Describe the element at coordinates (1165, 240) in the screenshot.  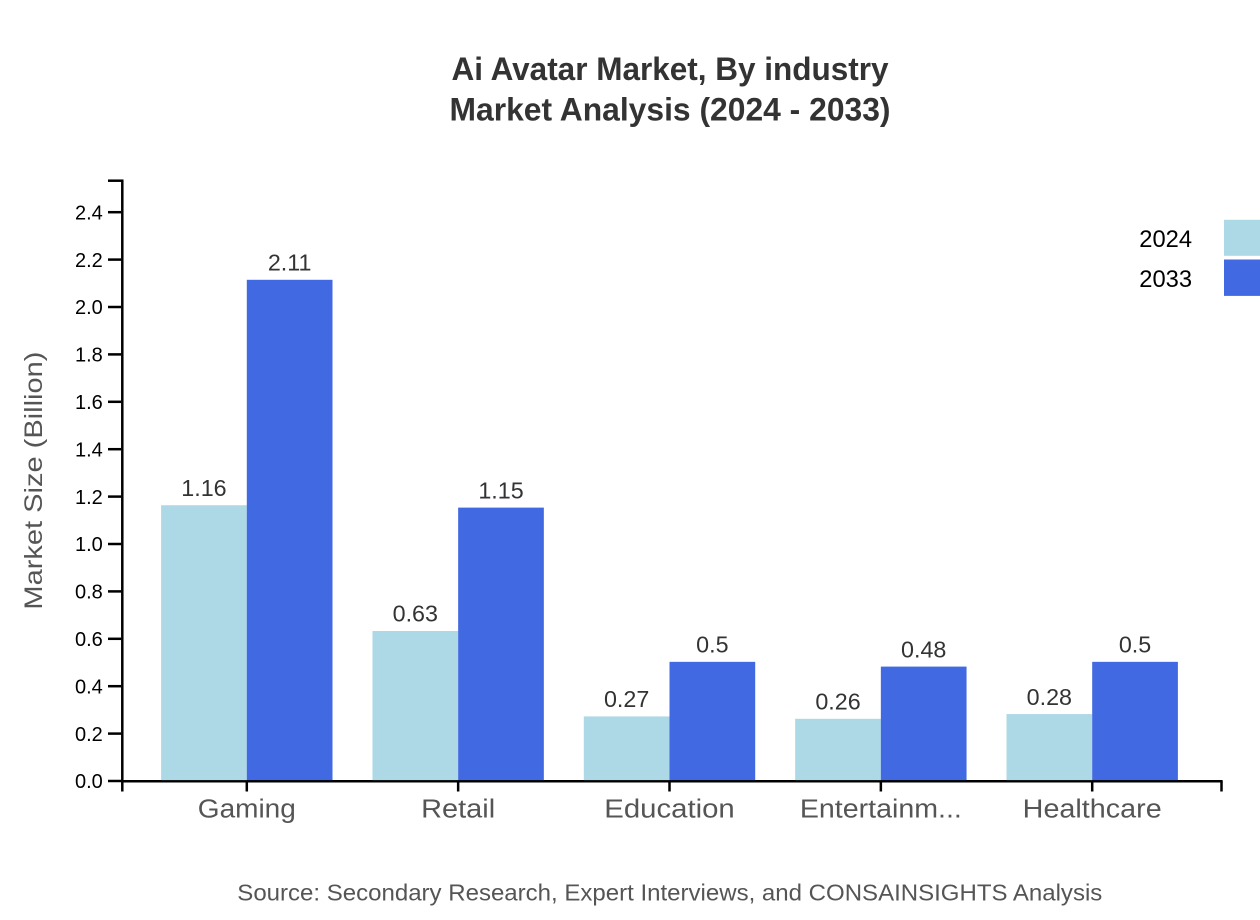
I see `svg-text: 2024` at that location.